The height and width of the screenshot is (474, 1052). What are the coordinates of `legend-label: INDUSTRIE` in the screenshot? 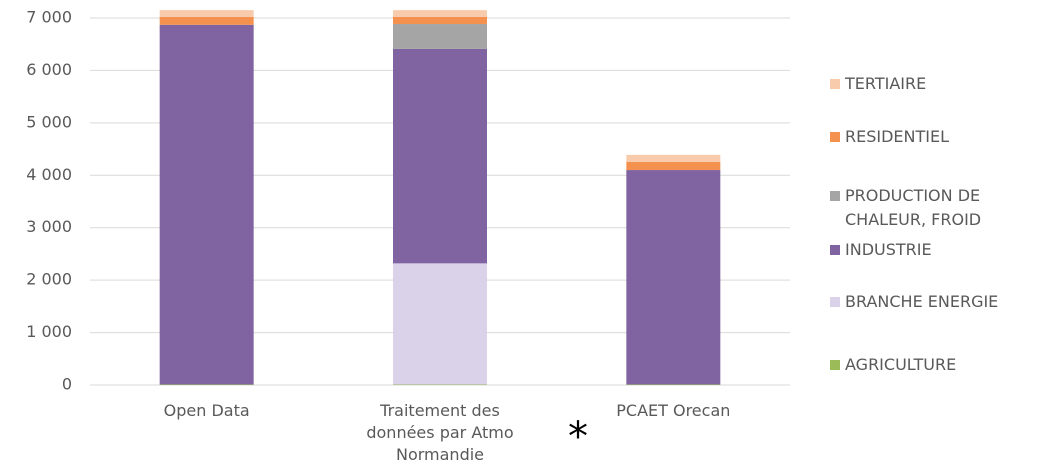 It's located at (888, 249).